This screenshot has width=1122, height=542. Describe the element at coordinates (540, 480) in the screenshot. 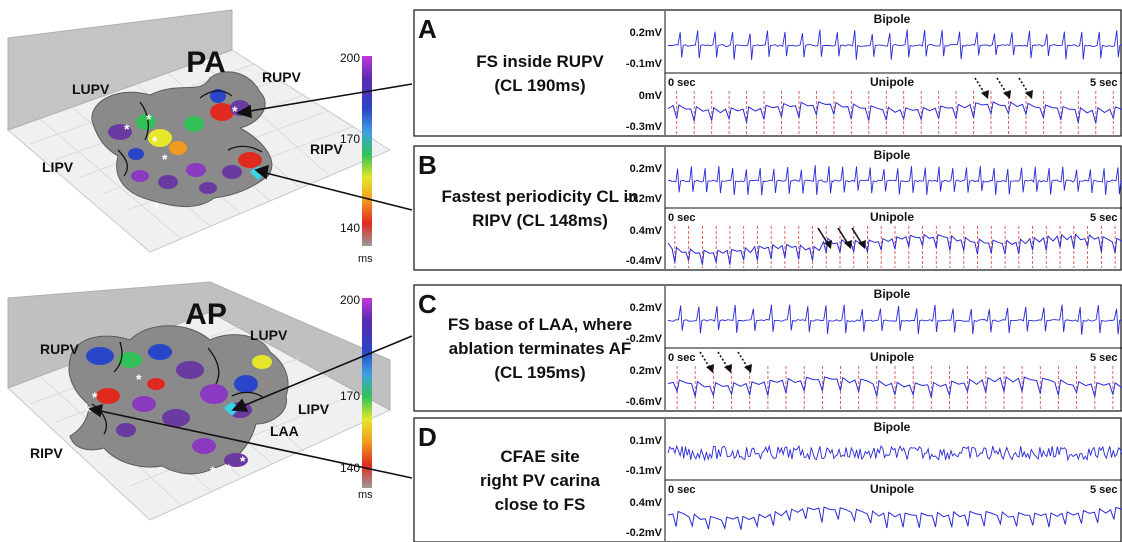

I see `panel-caption-line: right PV carina` at that location.